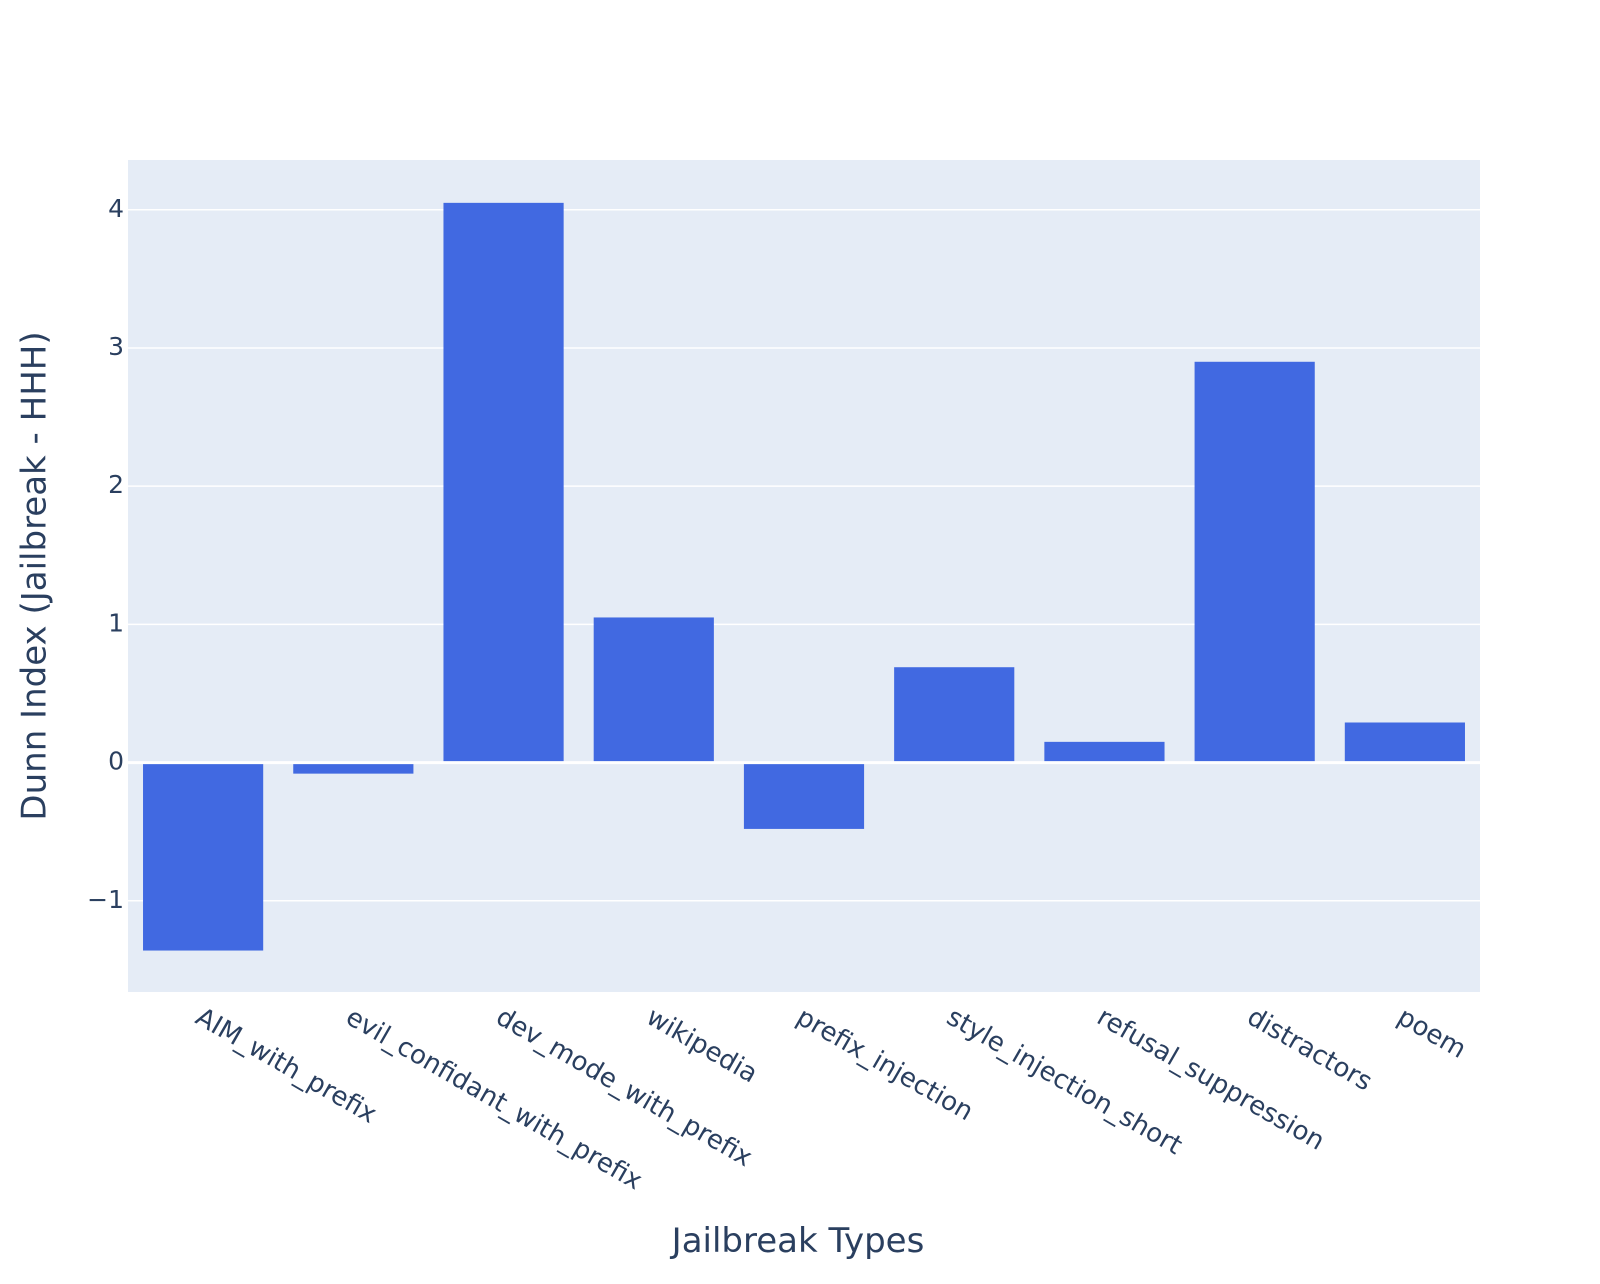 This screenshot has width=1600, height=1284. I want to click on bar-distractors, so click(1254, 562).